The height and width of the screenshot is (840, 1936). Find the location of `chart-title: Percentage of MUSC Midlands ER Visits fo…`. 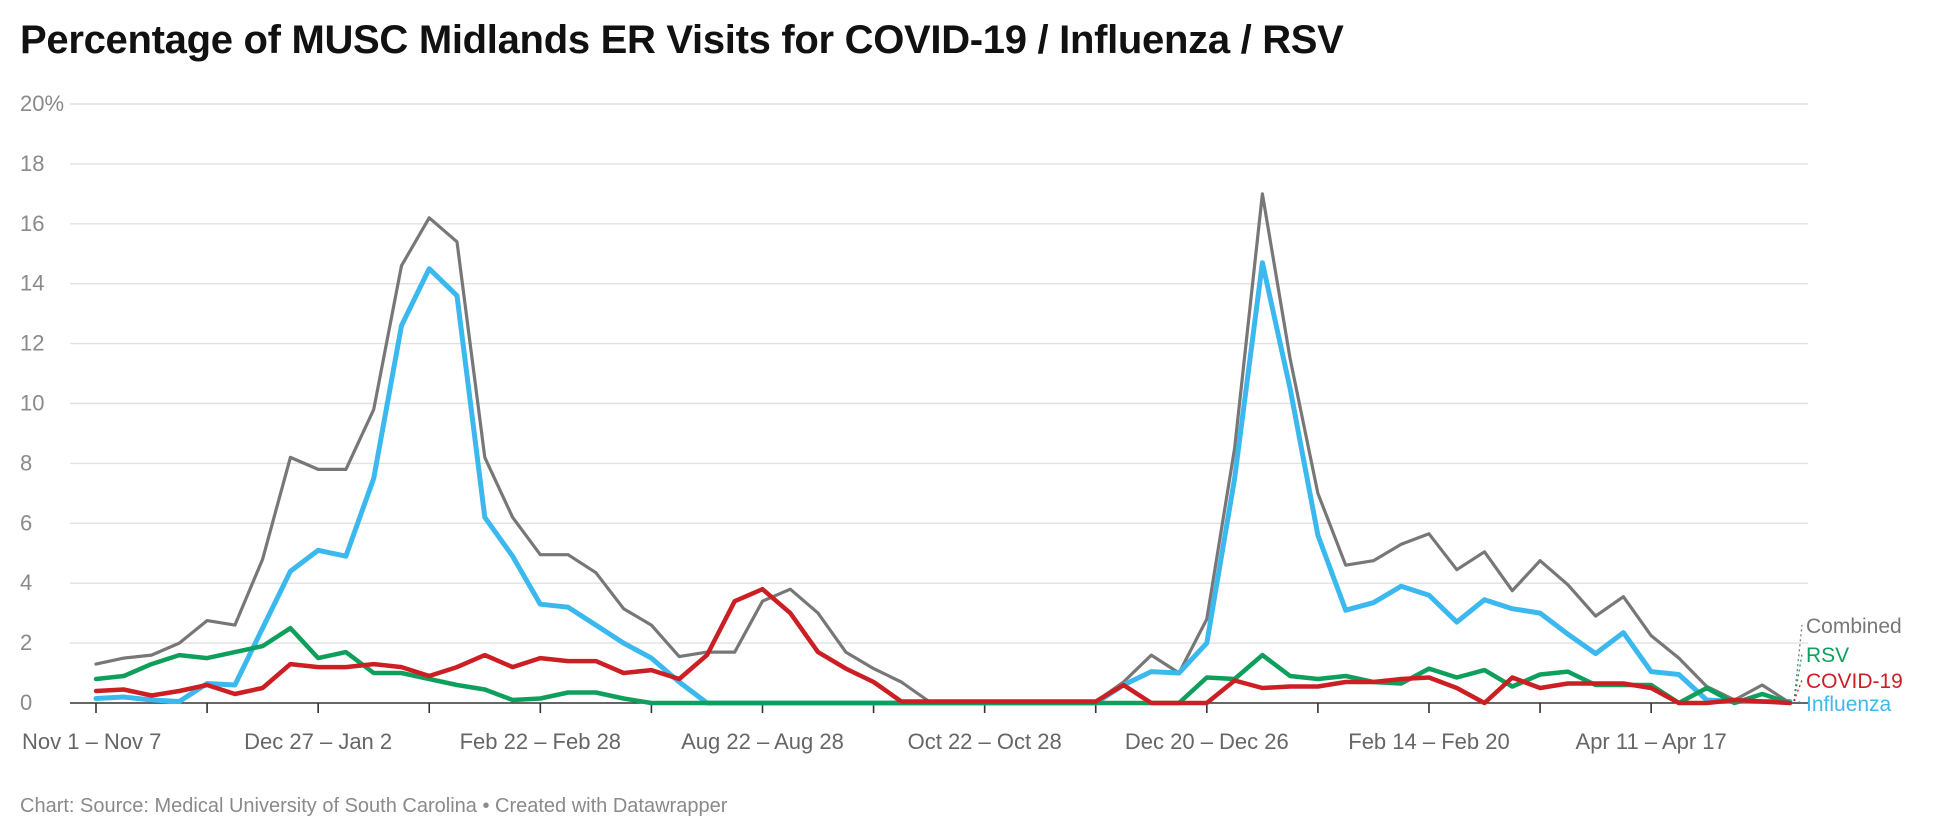

chart-title: Percentage of MUSC Midlands ER Visits fo… is located at coordinates (682, 40).